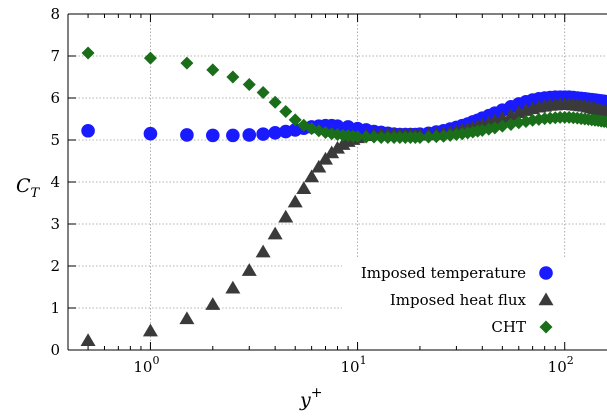 The height and width of the screenshot is (417, 607). I want to click on y-tick-label: 2, so click(55, 266).